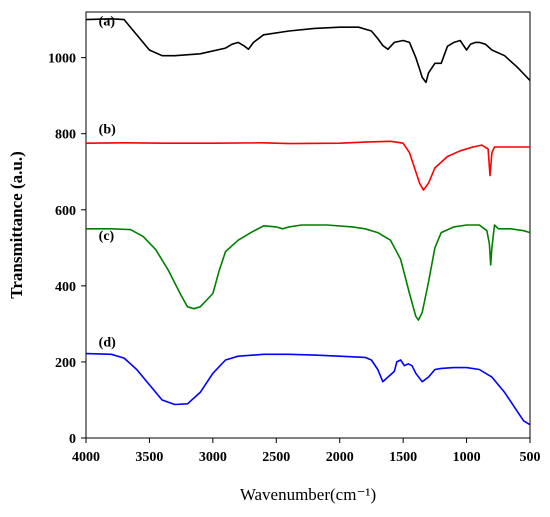 This screenshot has width=550, height=517. Describe the element at coordinates (307, 165) in the screenshot. I see `spectrum-line-b` at that location.